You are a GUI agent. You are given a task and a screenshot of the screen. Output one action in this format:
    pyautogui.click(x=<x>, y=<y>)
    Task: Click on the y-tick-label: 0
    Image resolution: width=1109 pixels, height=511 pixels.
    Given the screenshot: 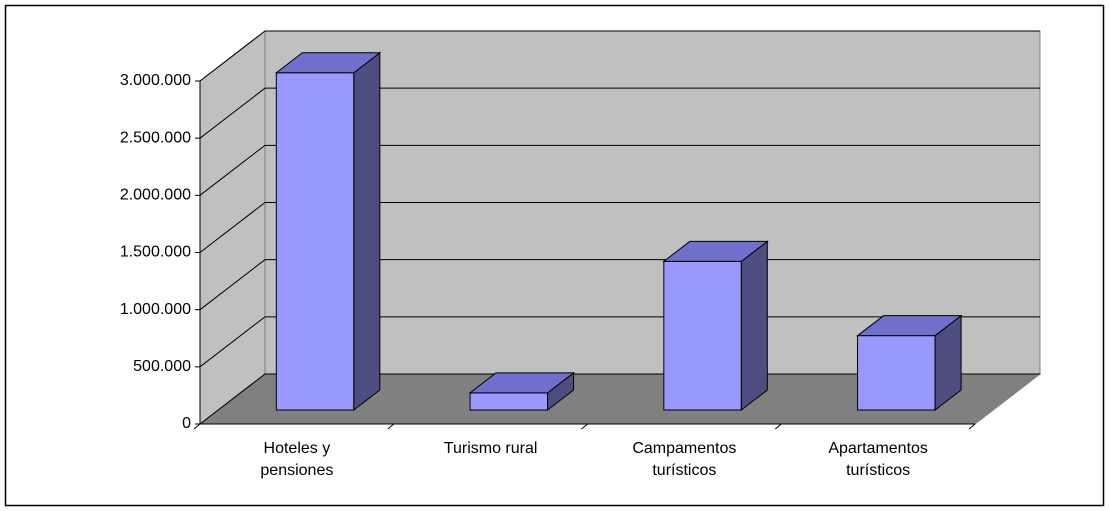 What is the action you would take?
    pyautogui.click(x=186, y=423)
    